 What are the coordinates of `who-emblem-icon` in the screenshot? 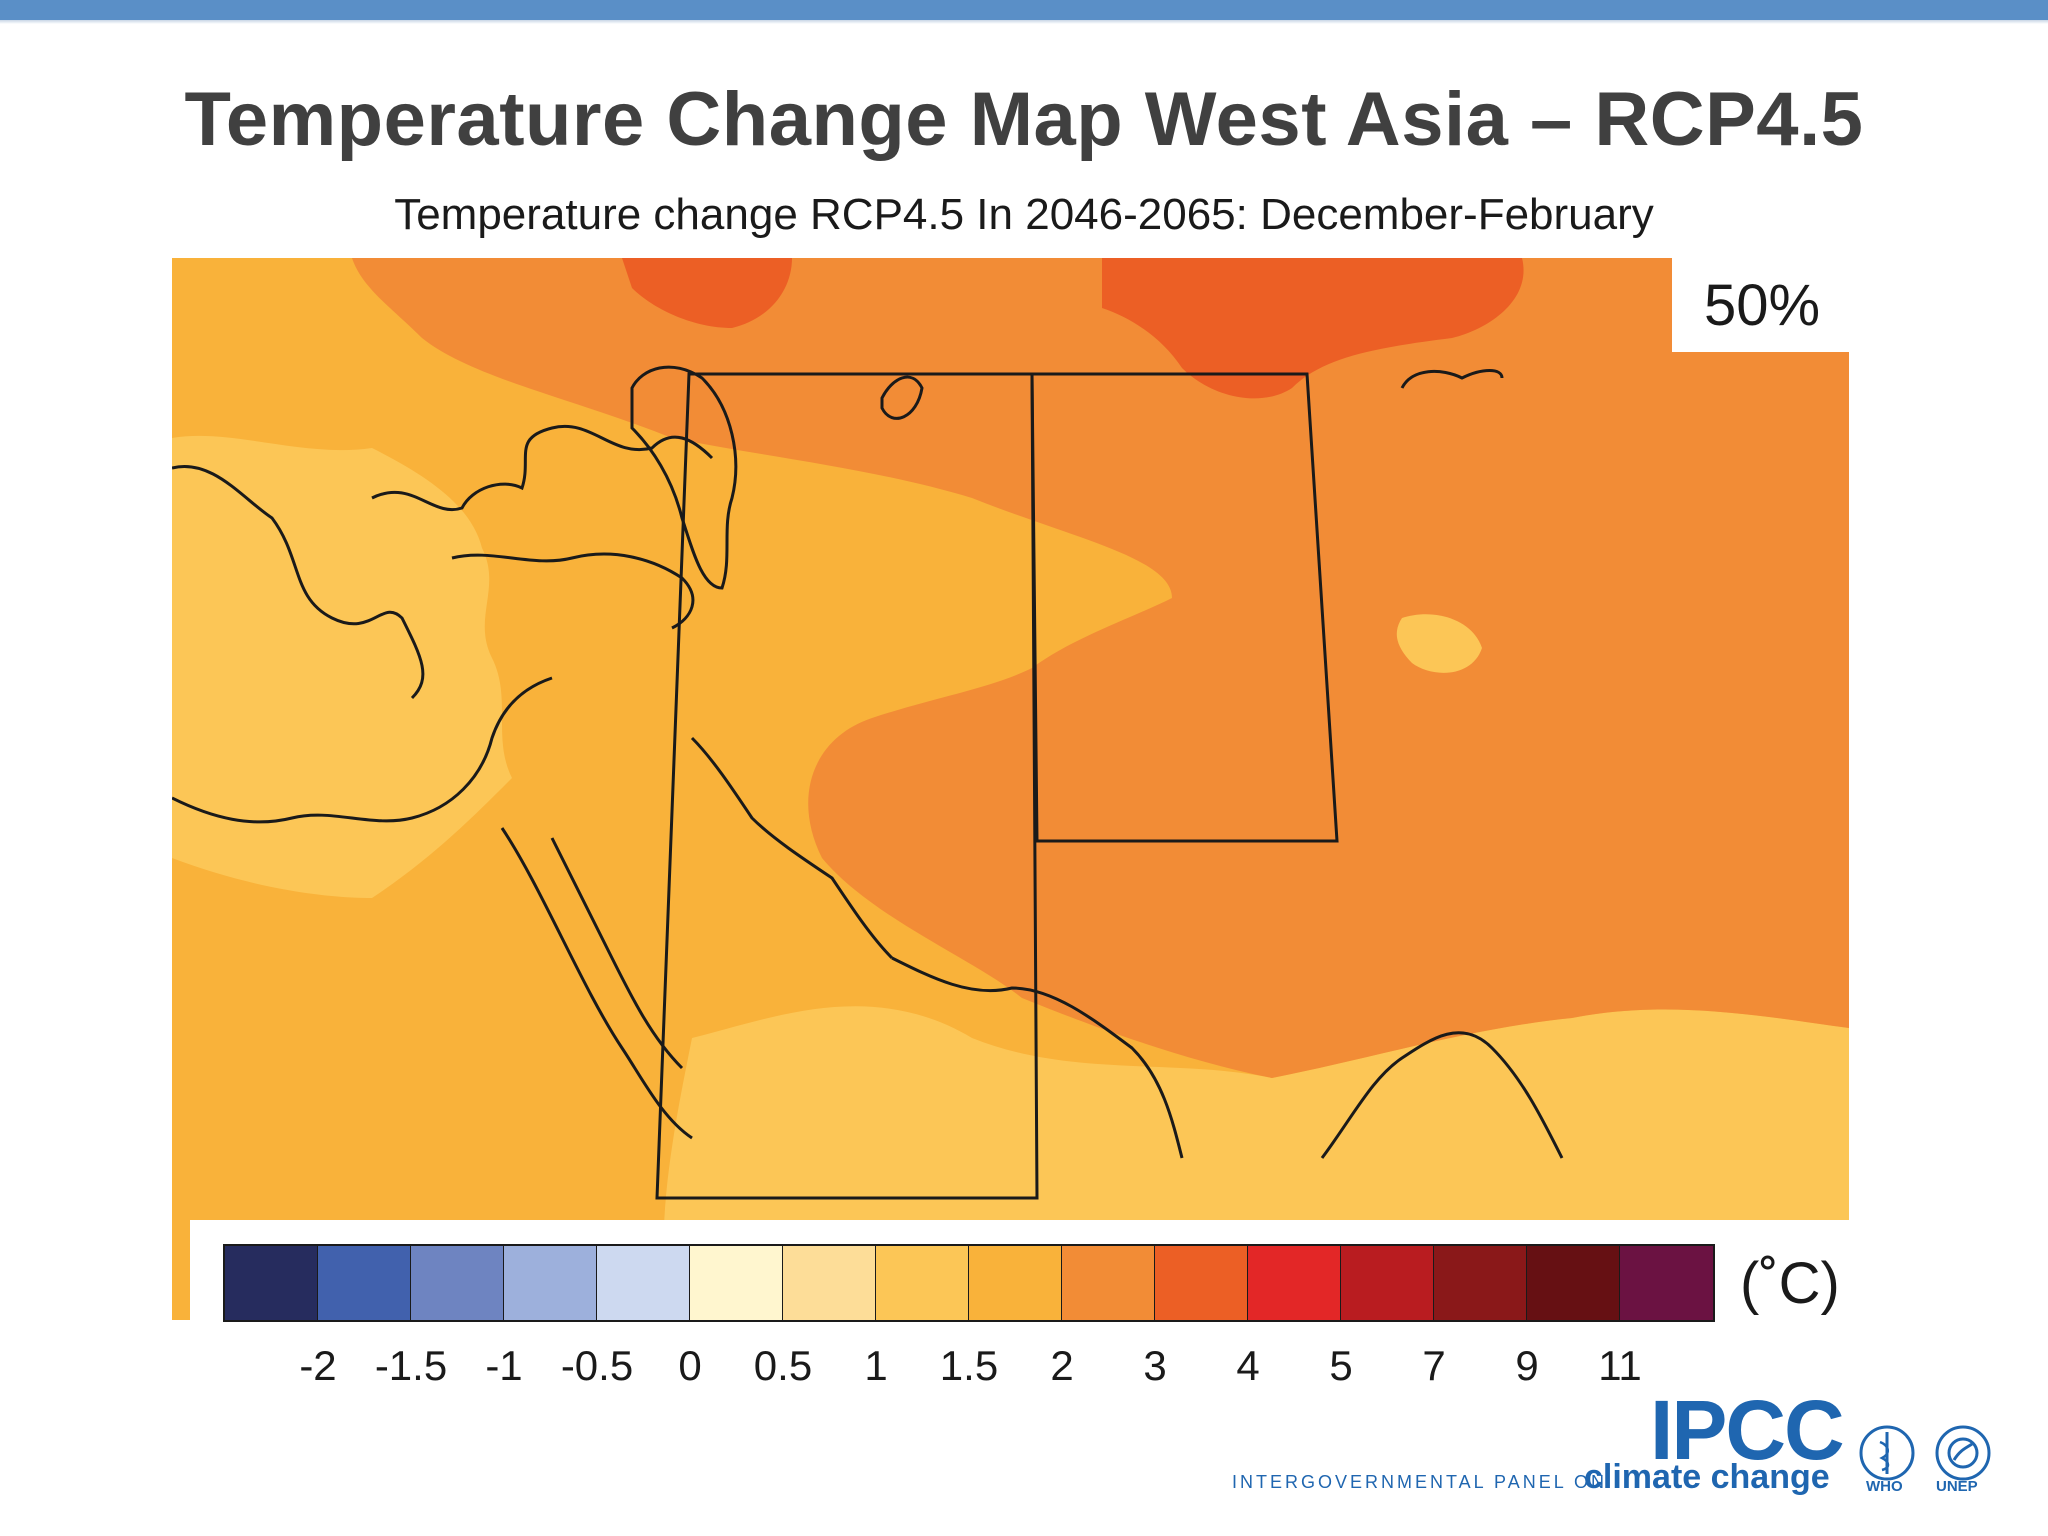 It's located at (1887, 1453).